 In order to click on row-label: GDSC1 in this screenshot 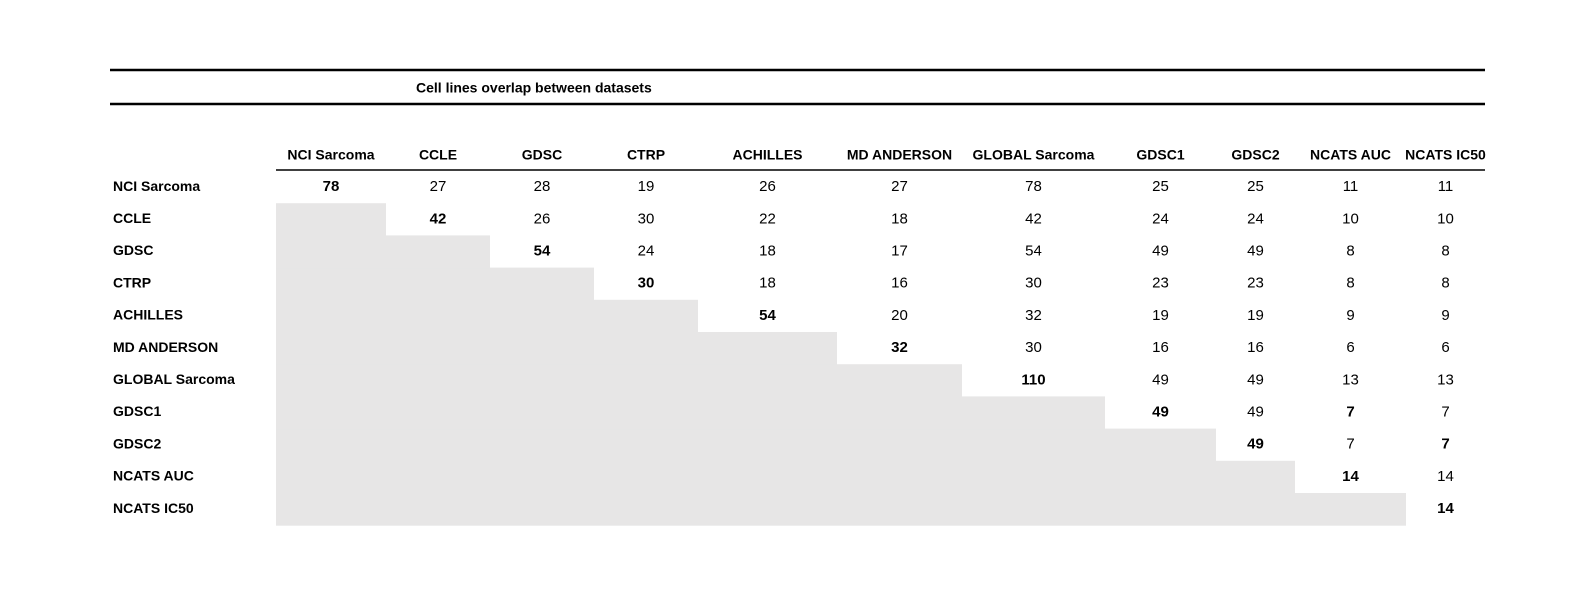, I will do `click(137, 411)`.